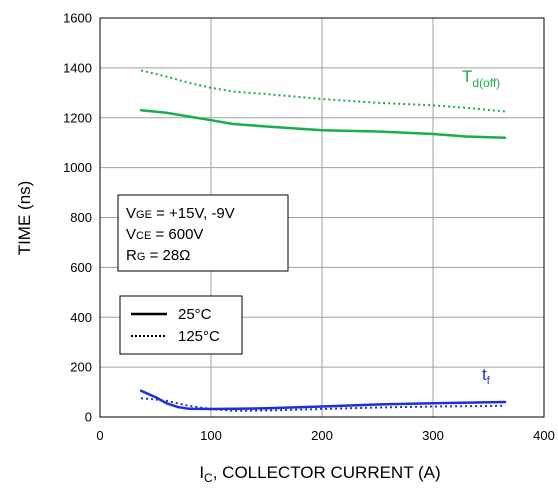 The image size is (558, 492). Describe the element at coordinates (323, 404) in the screenshot. I see `series-tf-dotted` at that location.